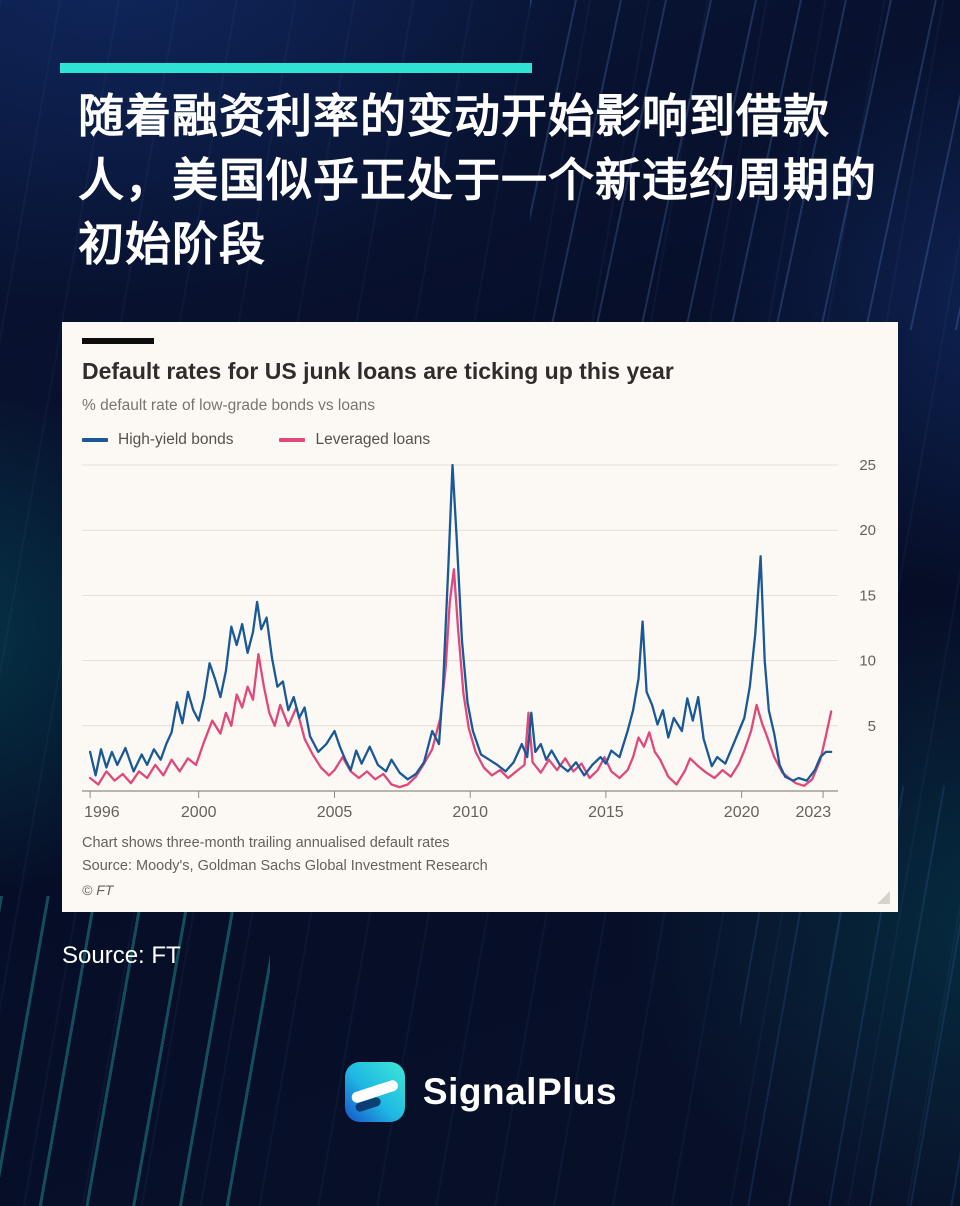  What do you see at coordinates (95, 440) in the screenshot?
I see `high-yield-bonds-swatch` at bounding box center [95, 440].